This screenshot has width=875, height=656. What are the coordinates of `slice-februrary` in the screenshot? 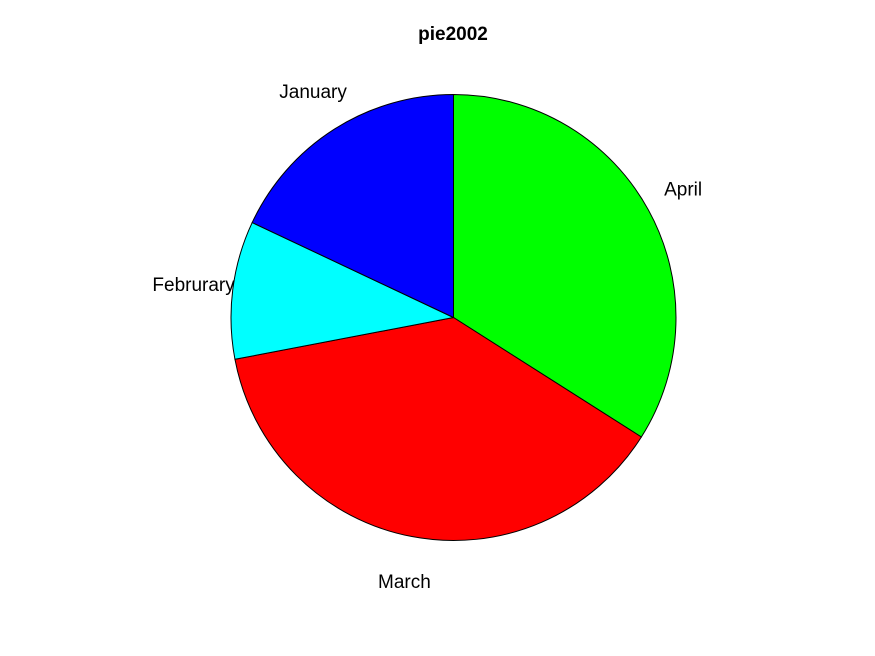 It's located at (343, 290).